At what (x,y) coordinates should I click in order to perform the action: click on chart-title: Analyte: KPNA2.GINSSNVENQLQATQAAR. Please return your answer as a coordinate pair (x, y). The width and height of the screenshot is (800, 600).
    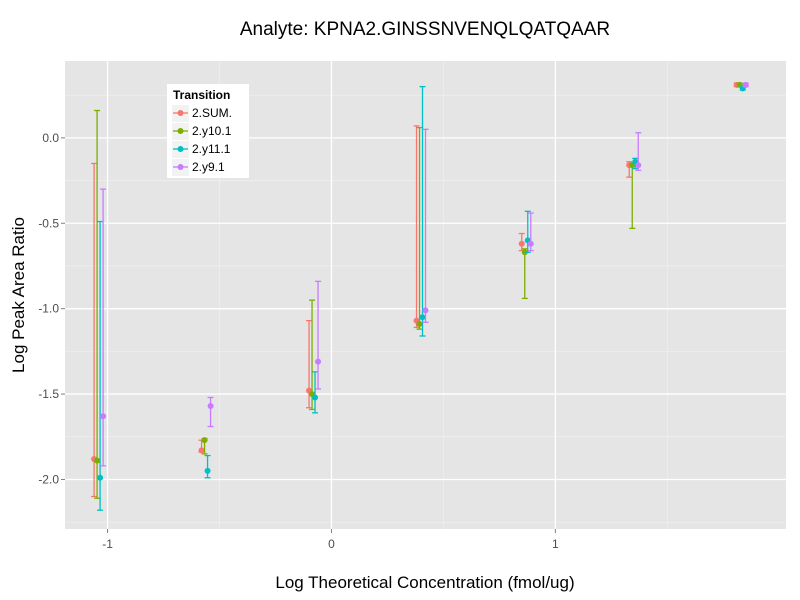
    Looking at the image, I should click on (425, 29).